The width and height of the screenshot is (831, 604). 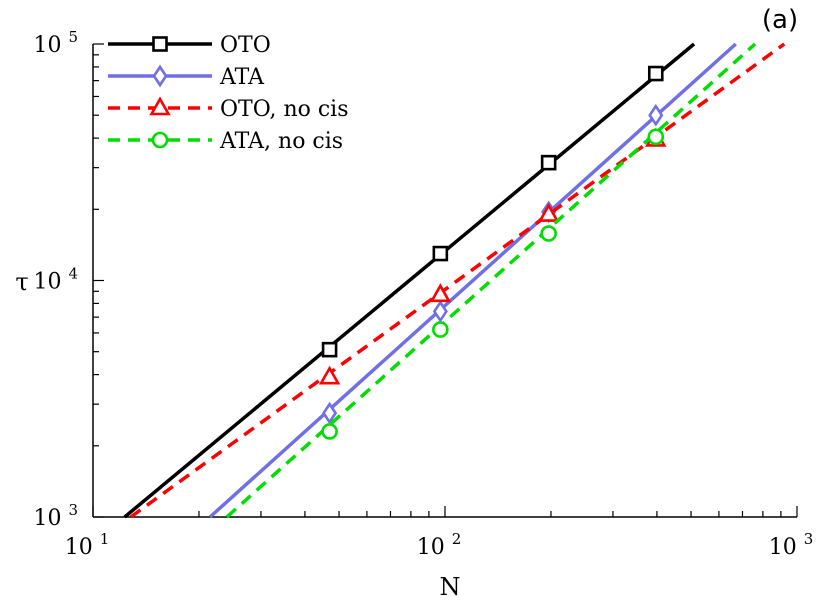 I want to click on y-axis-label: τ, so click(x=21, y=282).